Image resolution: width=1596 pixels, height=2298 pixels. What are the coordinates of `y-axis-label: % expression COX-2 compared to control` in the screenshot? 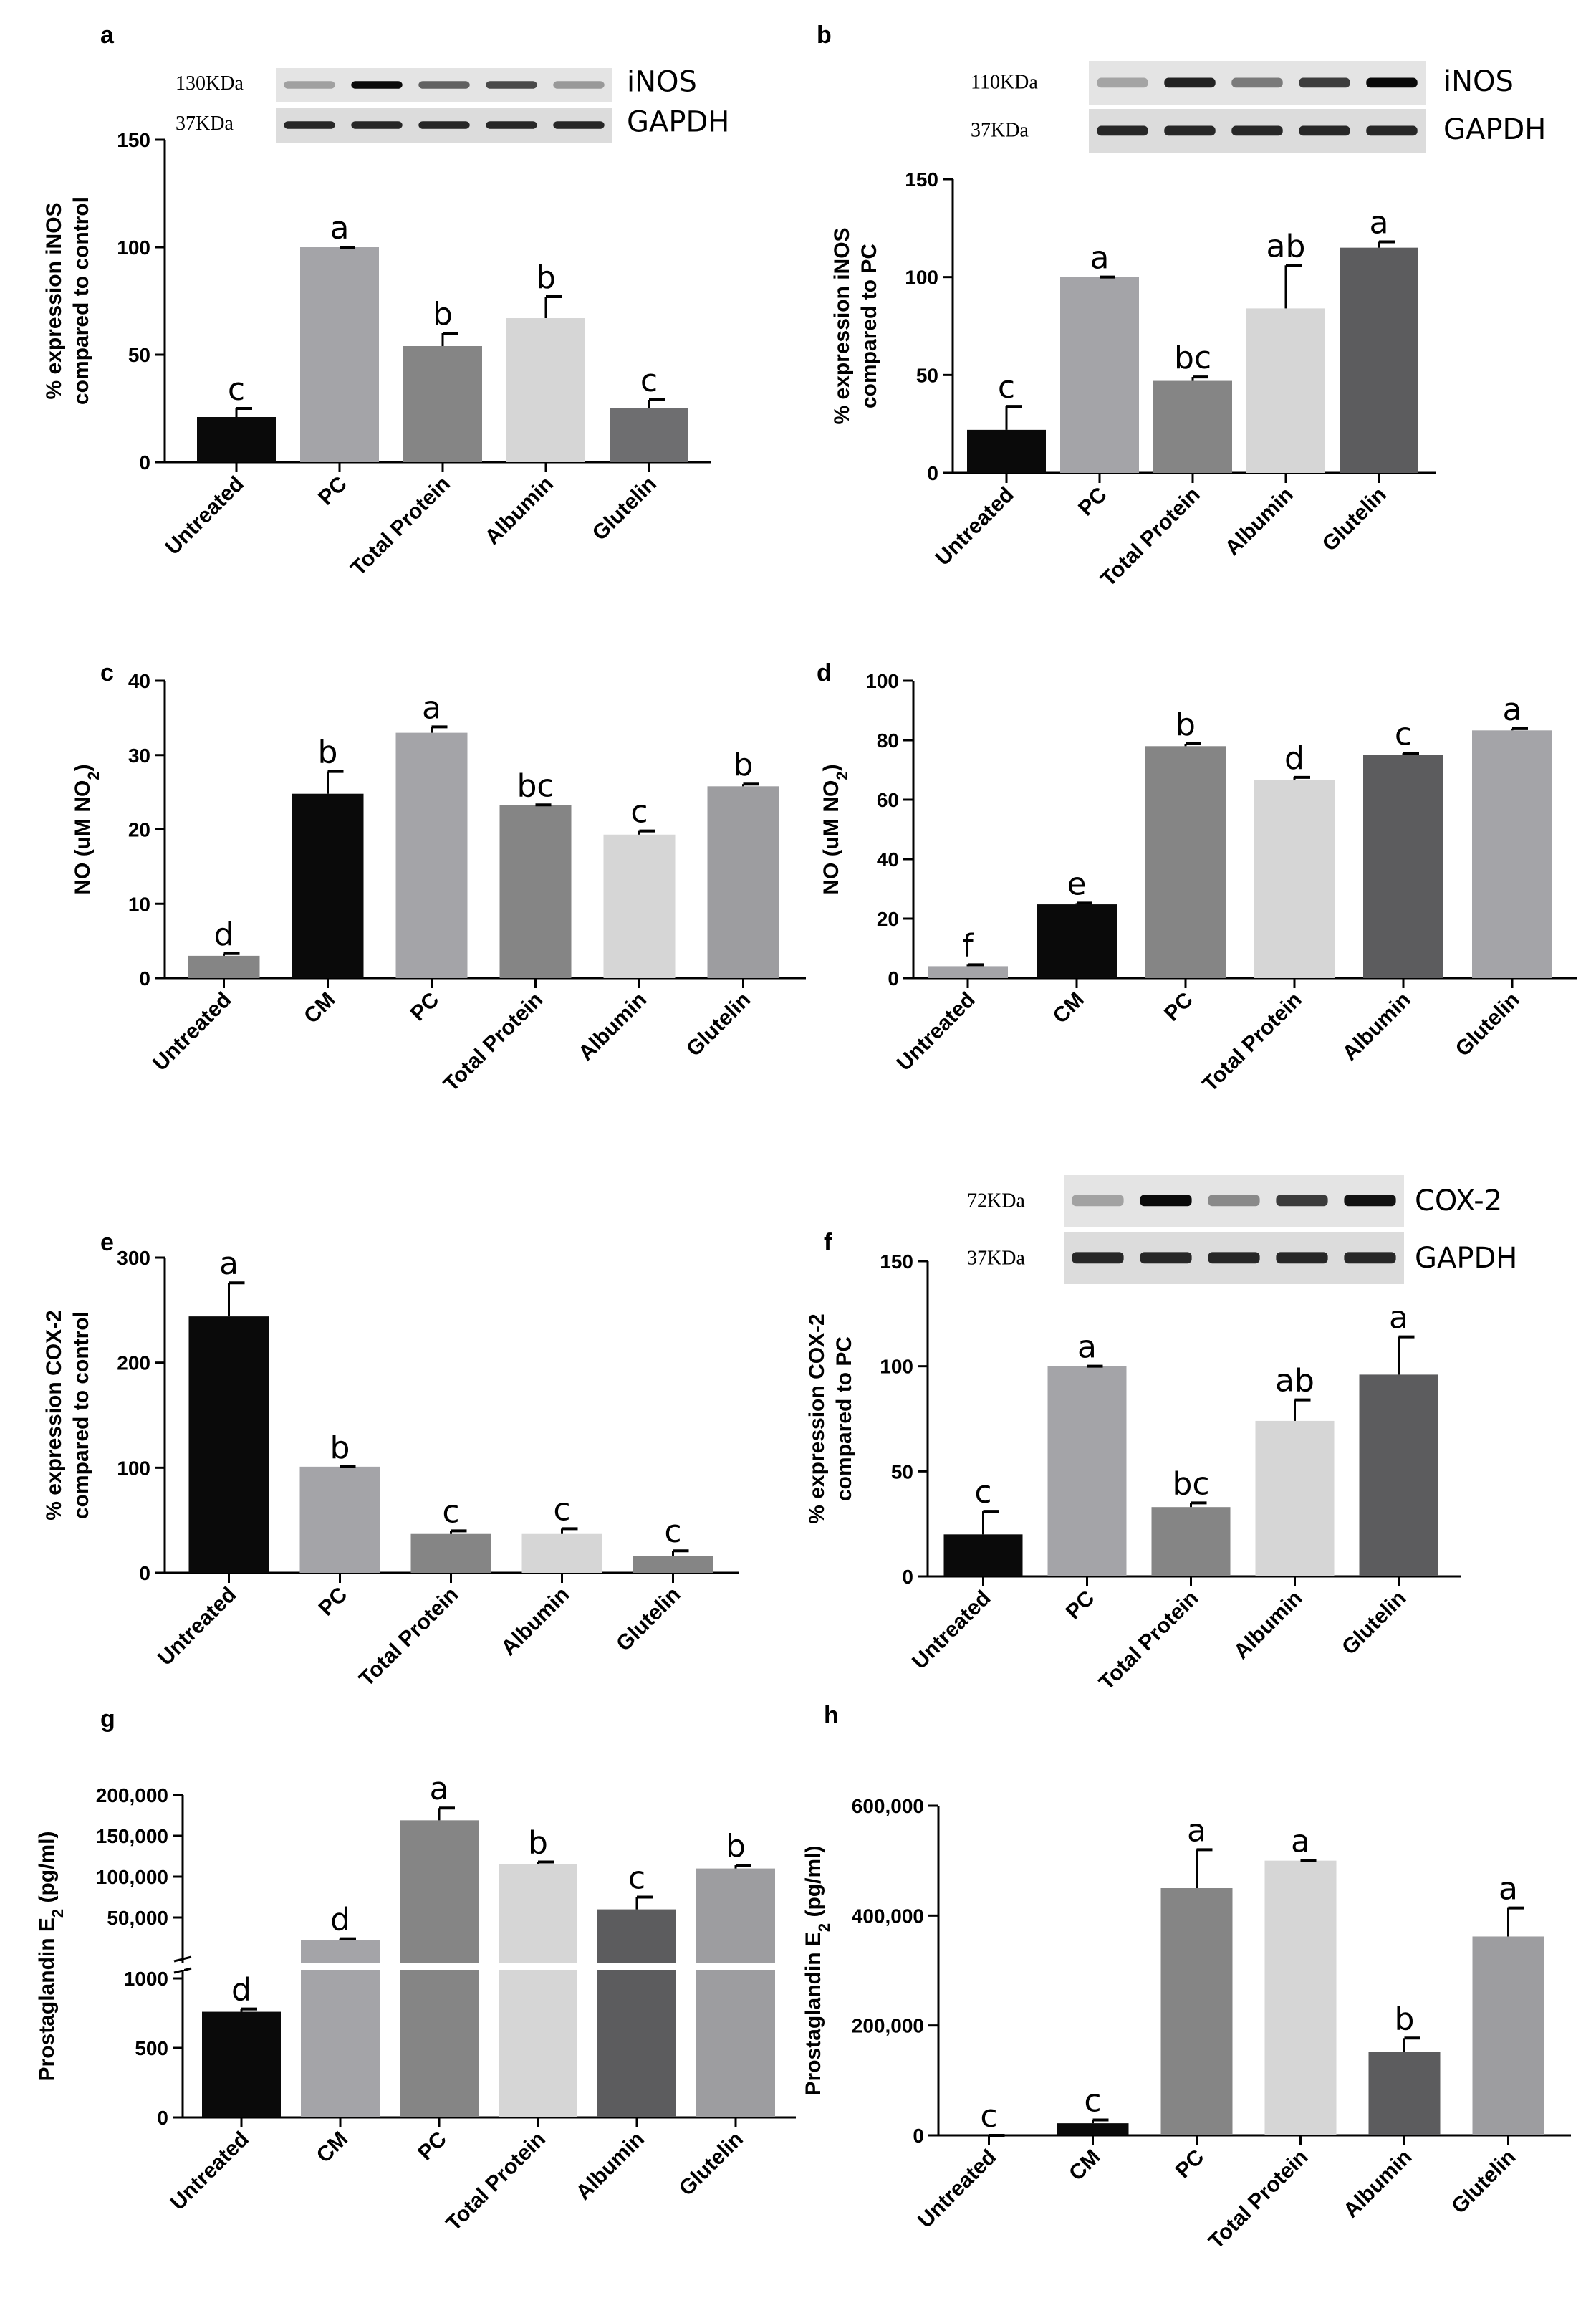 It's located at (67, 1415).